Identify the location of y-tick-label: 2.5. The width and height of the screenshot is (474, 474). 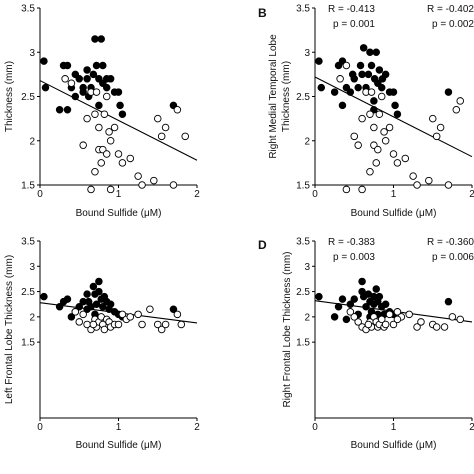
(28, 292).